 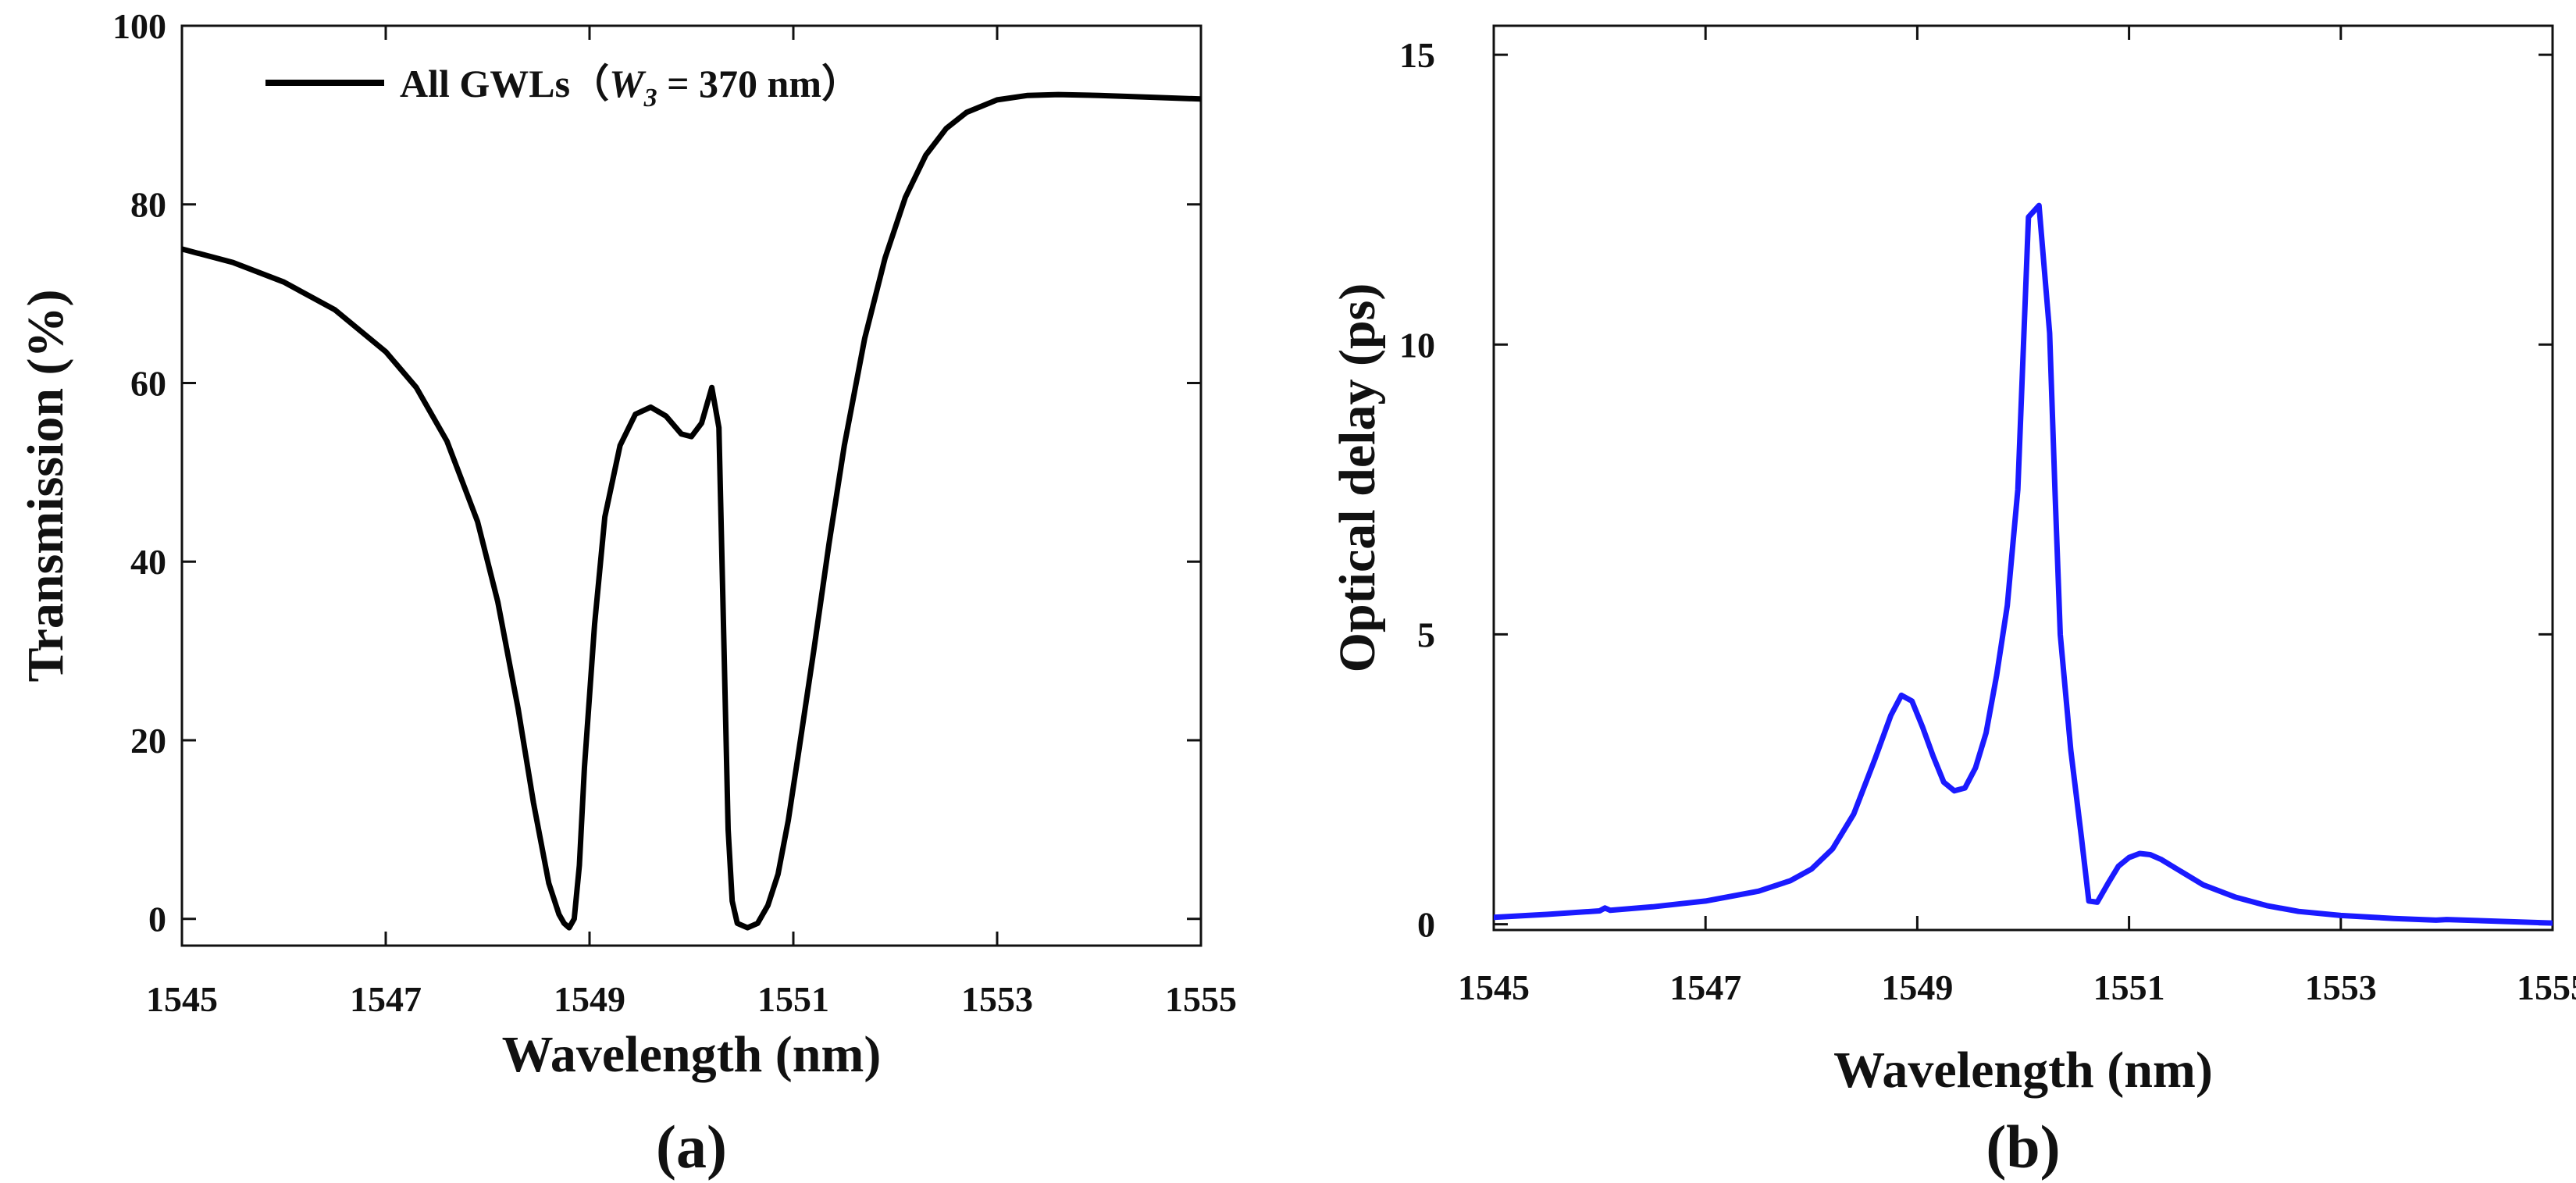 What do you see at coordinates (691, 1147) in the screenshot?
I see `panel-label: (a)` at bounding box center [691, 1147].